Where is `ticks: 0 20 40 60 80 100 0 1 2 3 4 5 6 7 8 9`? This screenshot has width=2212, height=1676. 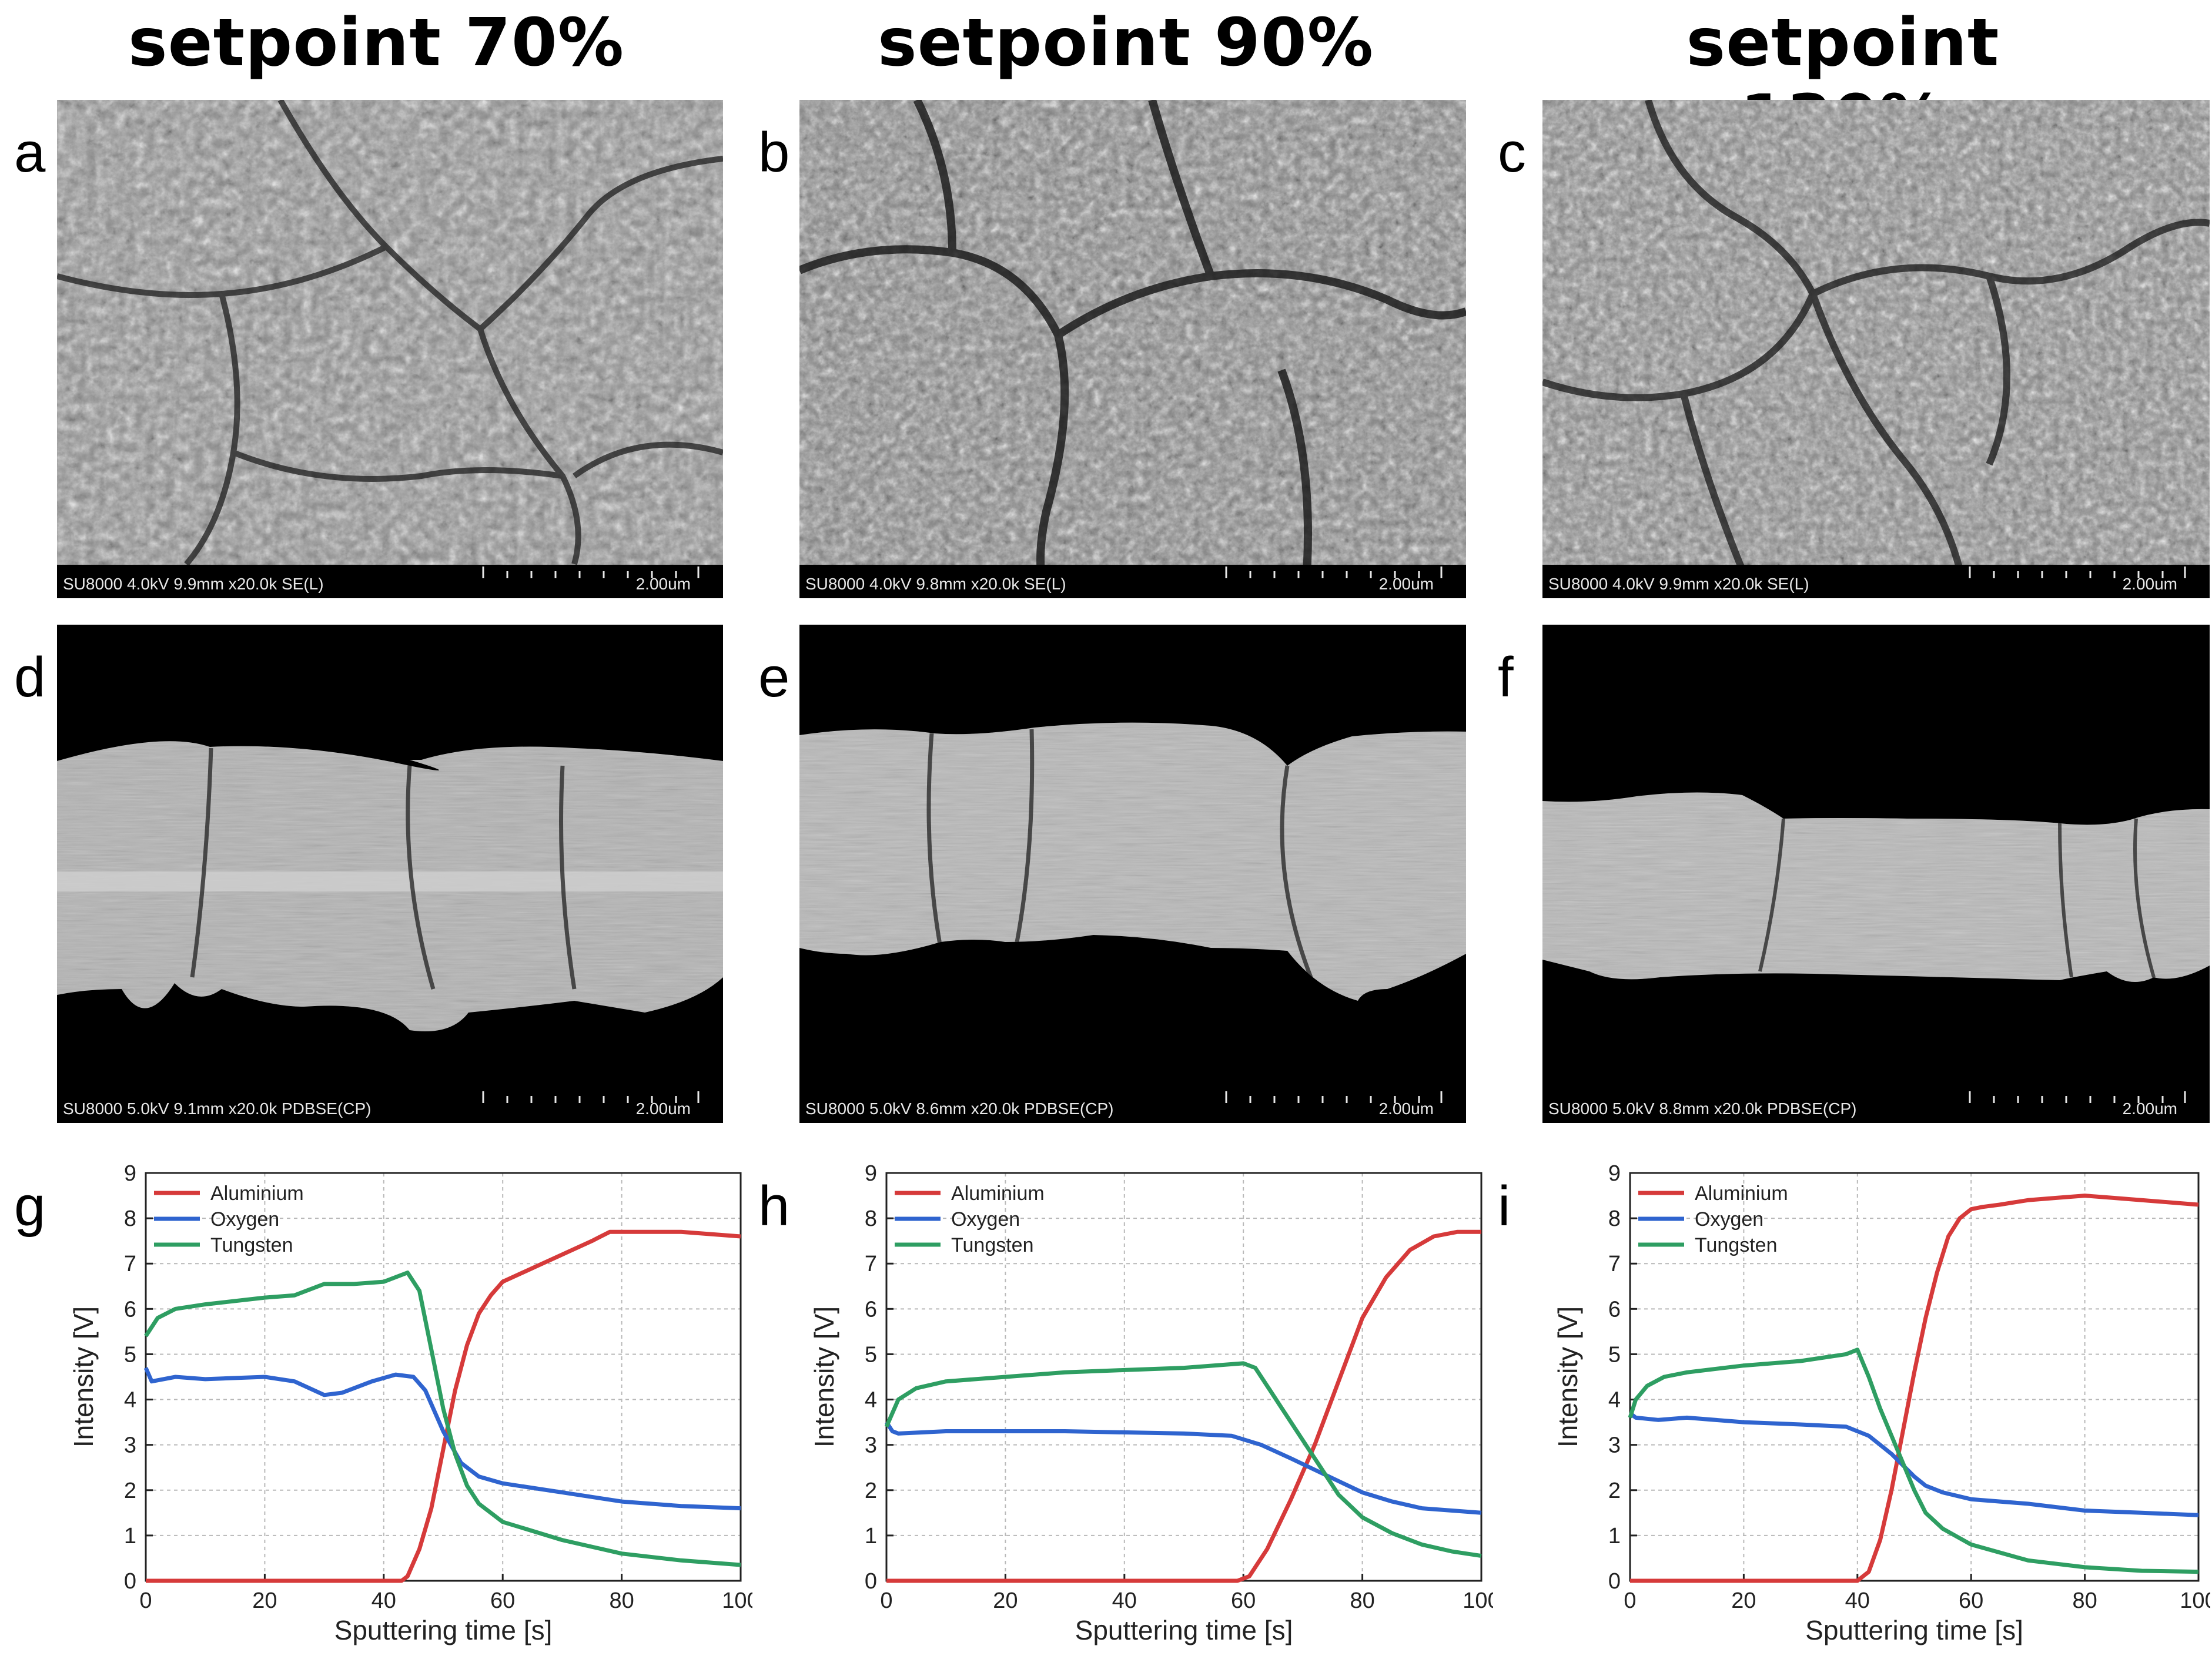
ticks: 0 20 40 60 80 100 0 1 2 3 4 5 6 7 8 9 is located at coordinates (1179, 1387).